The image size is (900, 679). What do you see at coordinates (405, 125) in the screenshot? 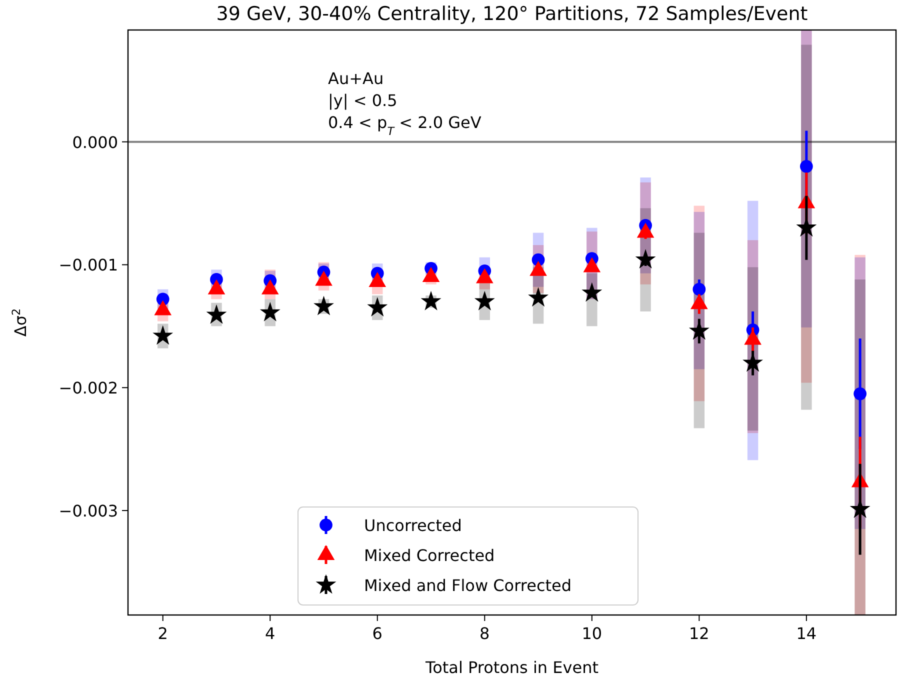
I see `annotation: 0.4 < p$_{T}$ < 2.0 GeV` at bounding box center [405, 125].